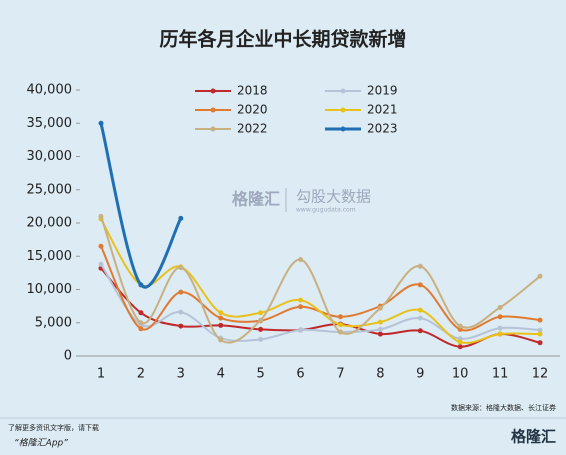  Describe the element at coordinates (252, 129) in the screenshot. I see `legend-label: 2022` at that location.